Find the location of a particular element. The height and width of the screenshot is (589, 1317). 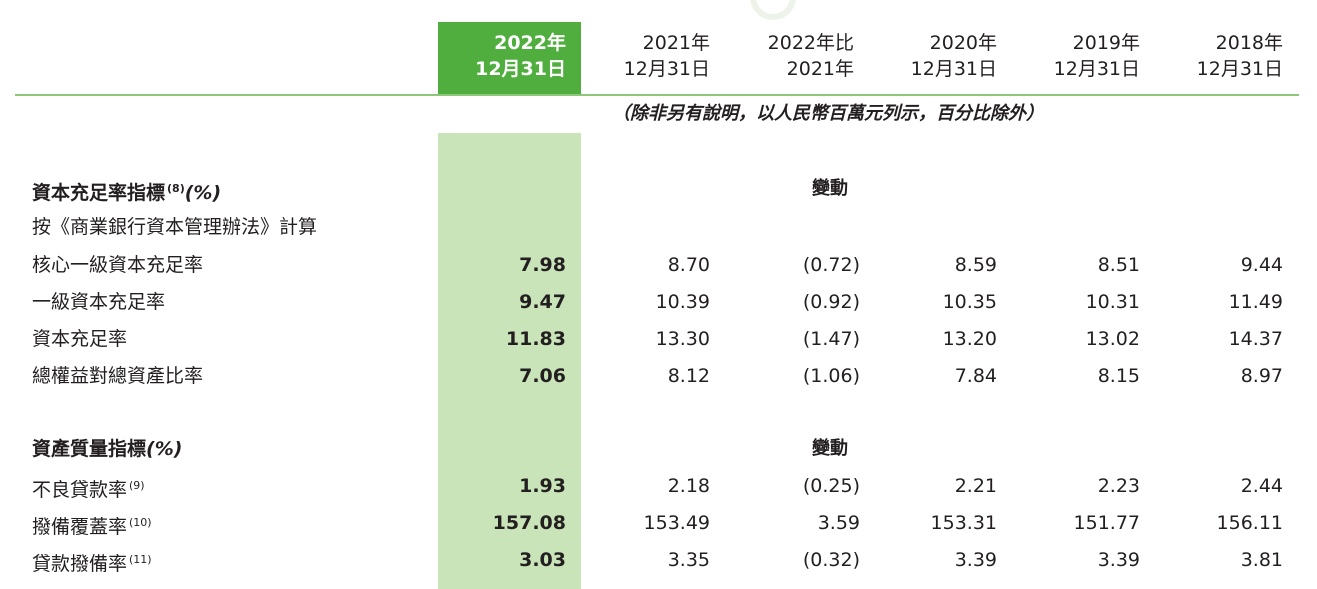

subheading-row: 按《商業銀行資本管理辦法》計算 is located at coordinates (658, 227).